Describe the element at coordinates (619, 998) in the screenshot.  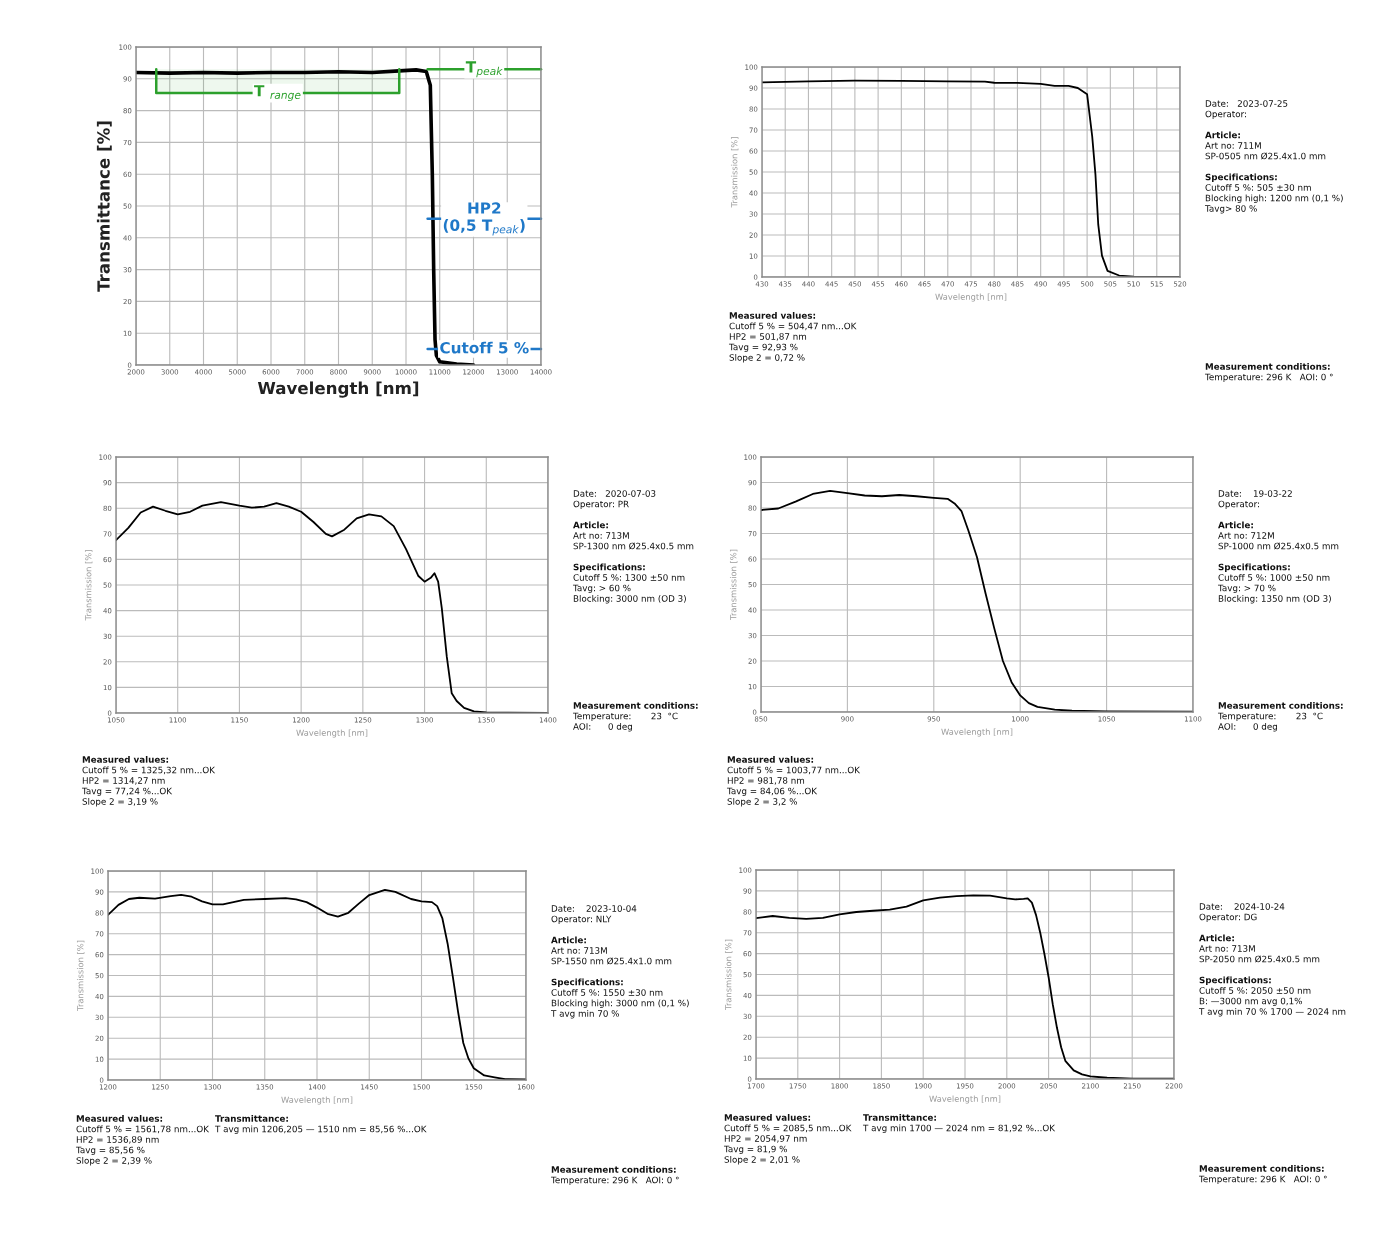
I see `text: Specifications: Cutoff 5 %: 1550 ±30 nm Blocking high: 3000 nm (0,1 %) T avg min 70 %` at that location.